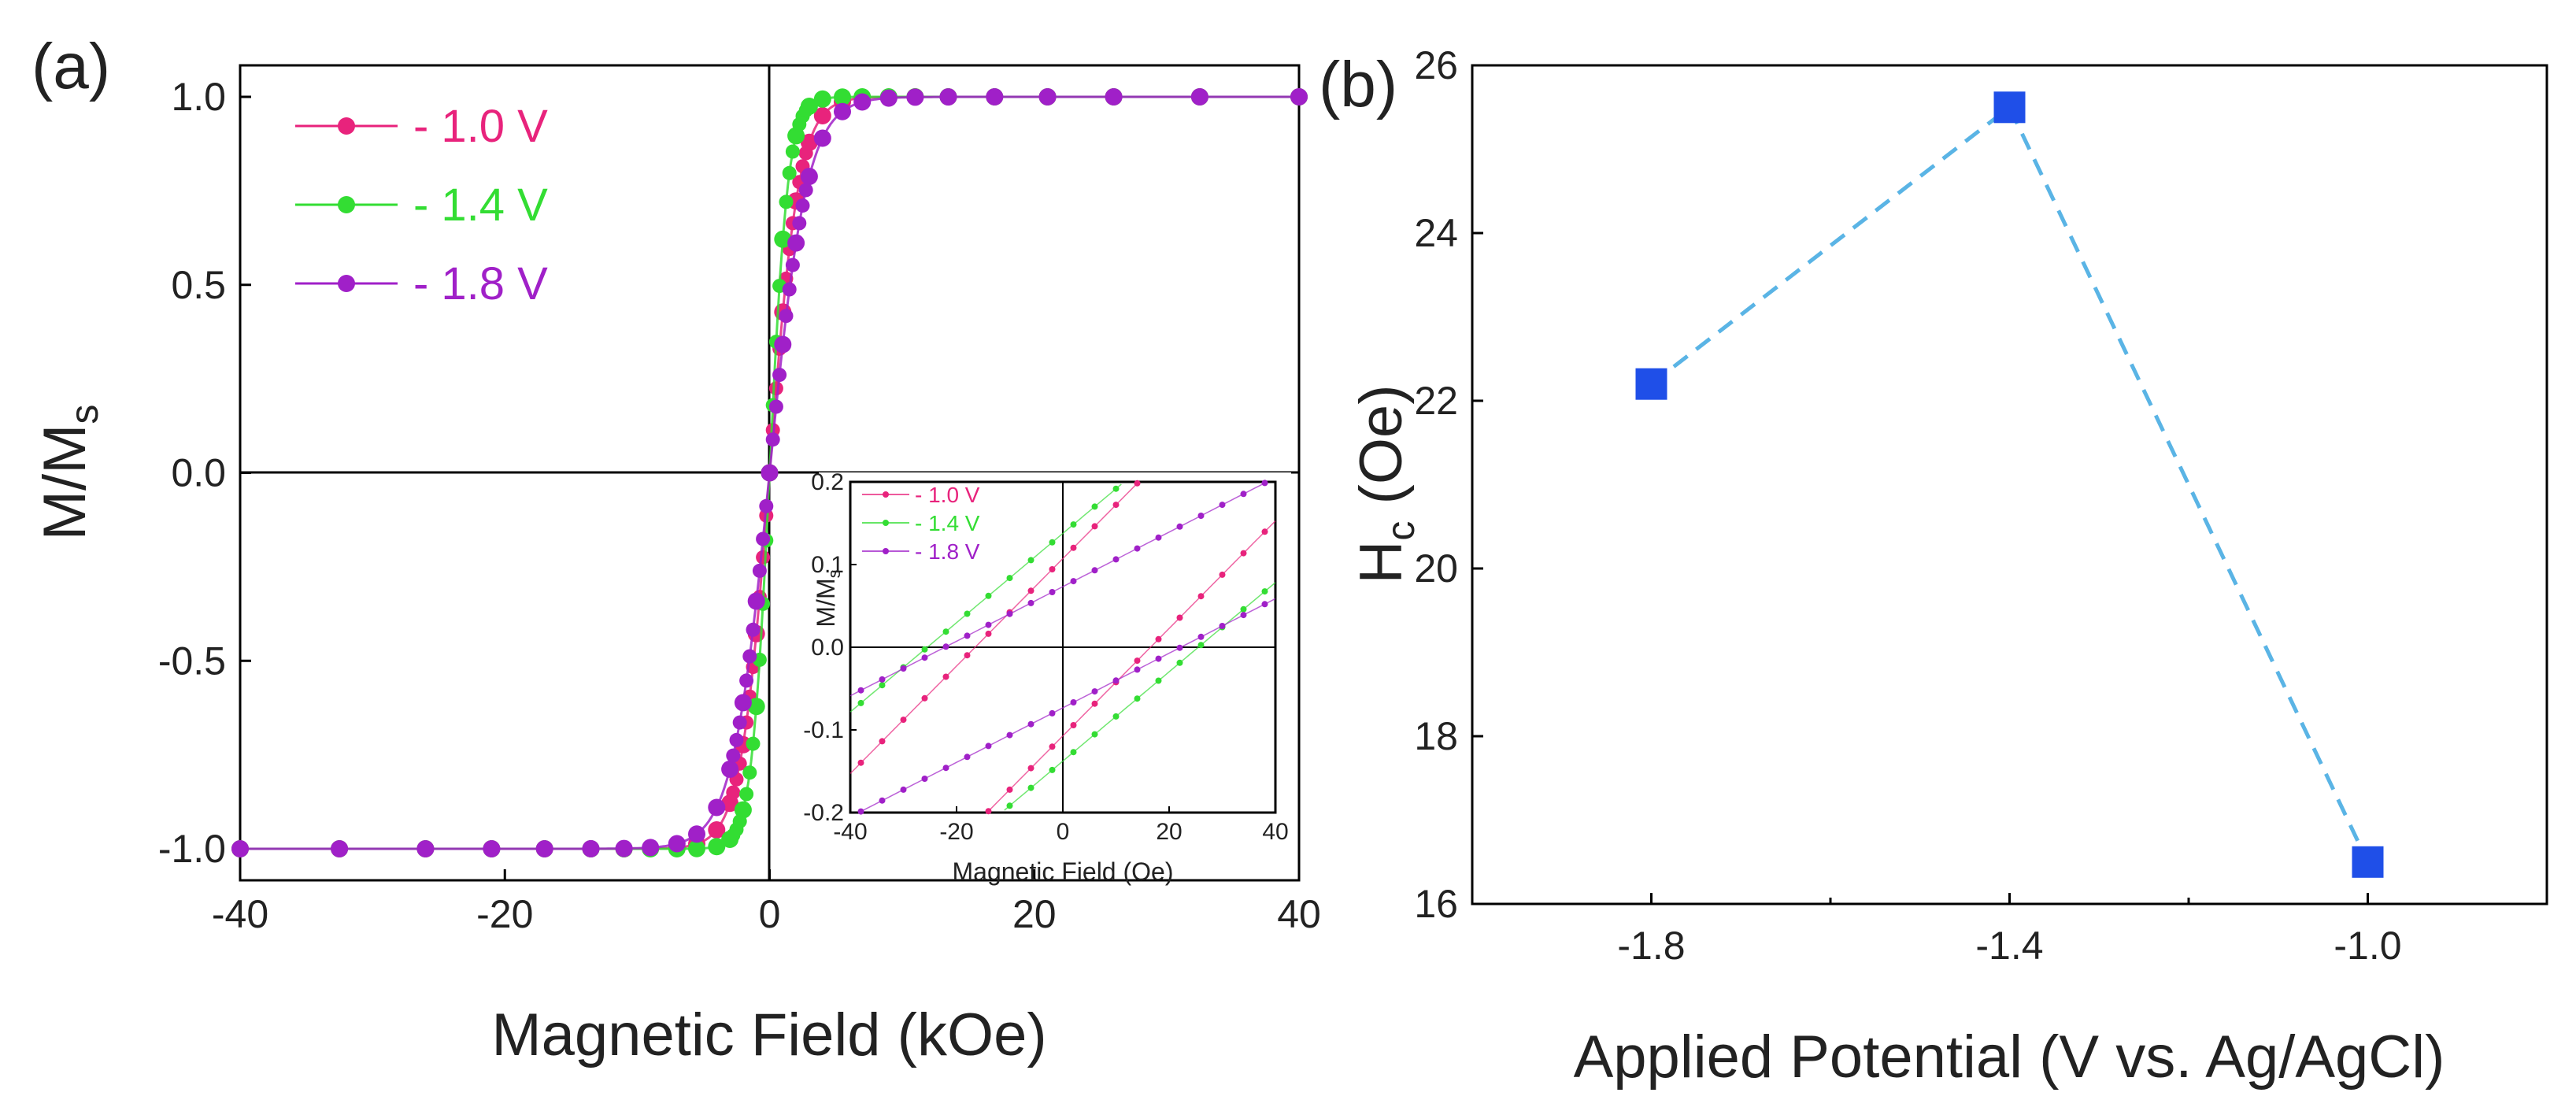 The width and height of the screenshot is (2576, 1111). What do you see at coordinates (2009, 107) in the screenshot?
I see `panel-b-data-point` at bounding box center [2009, 107].